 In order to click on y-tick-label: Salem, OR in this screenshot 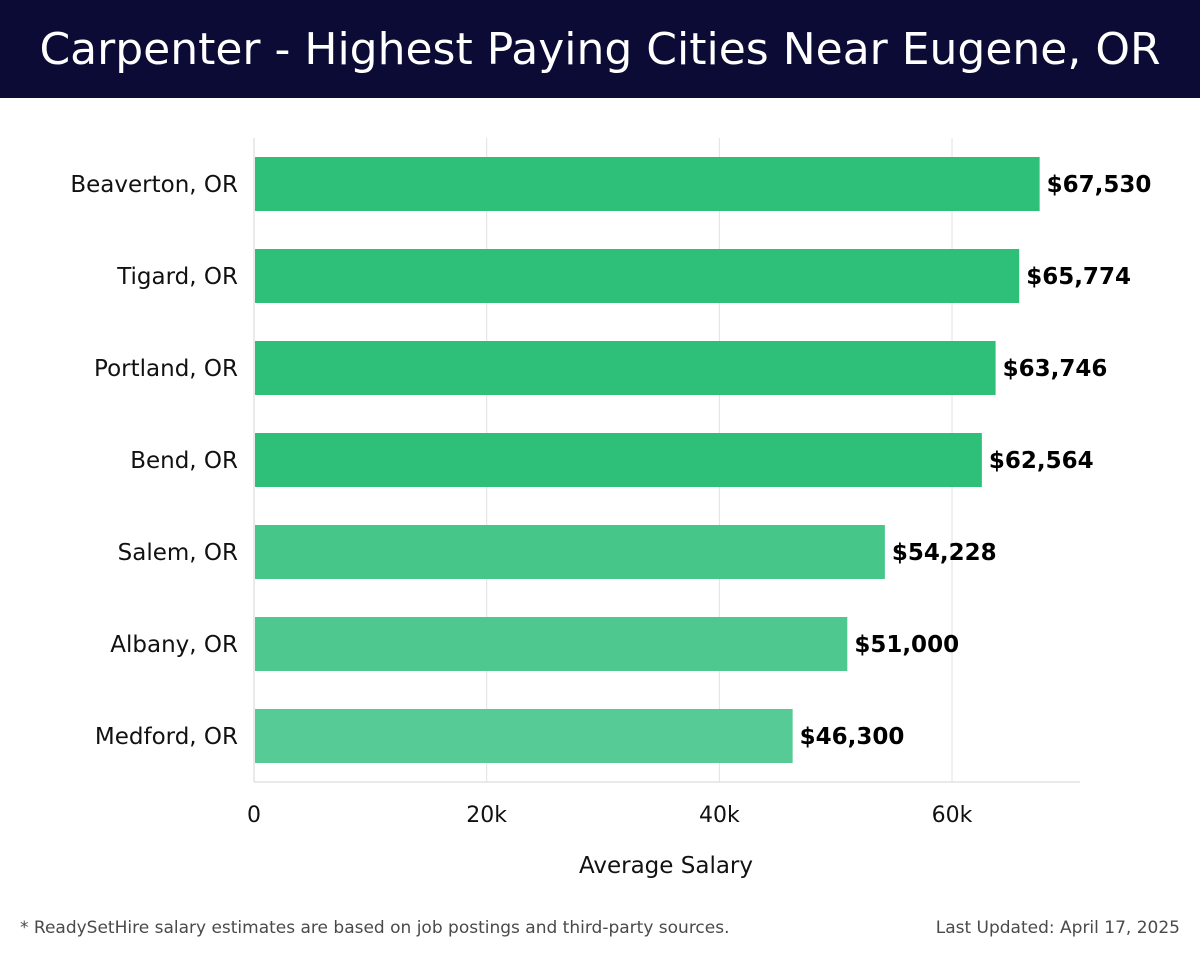, I will do `click(178, 553)`.